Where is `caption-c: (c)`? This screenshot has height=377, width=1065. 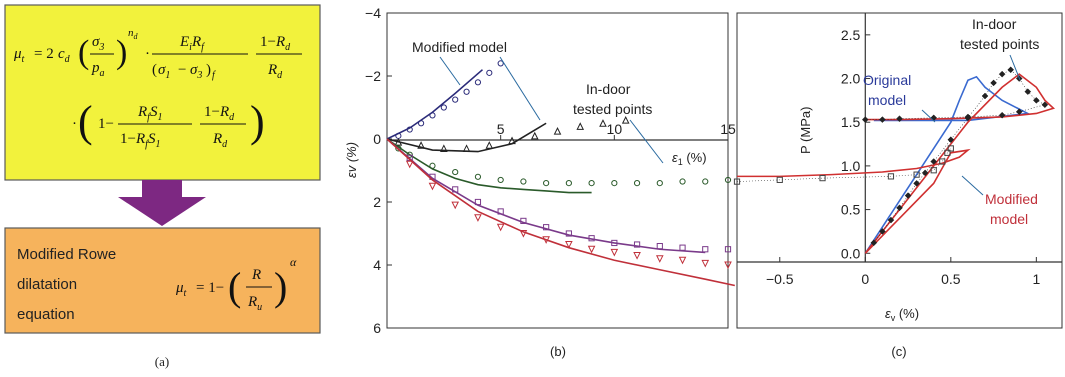
caption-c: (c) is located at coordinates (898, 351).